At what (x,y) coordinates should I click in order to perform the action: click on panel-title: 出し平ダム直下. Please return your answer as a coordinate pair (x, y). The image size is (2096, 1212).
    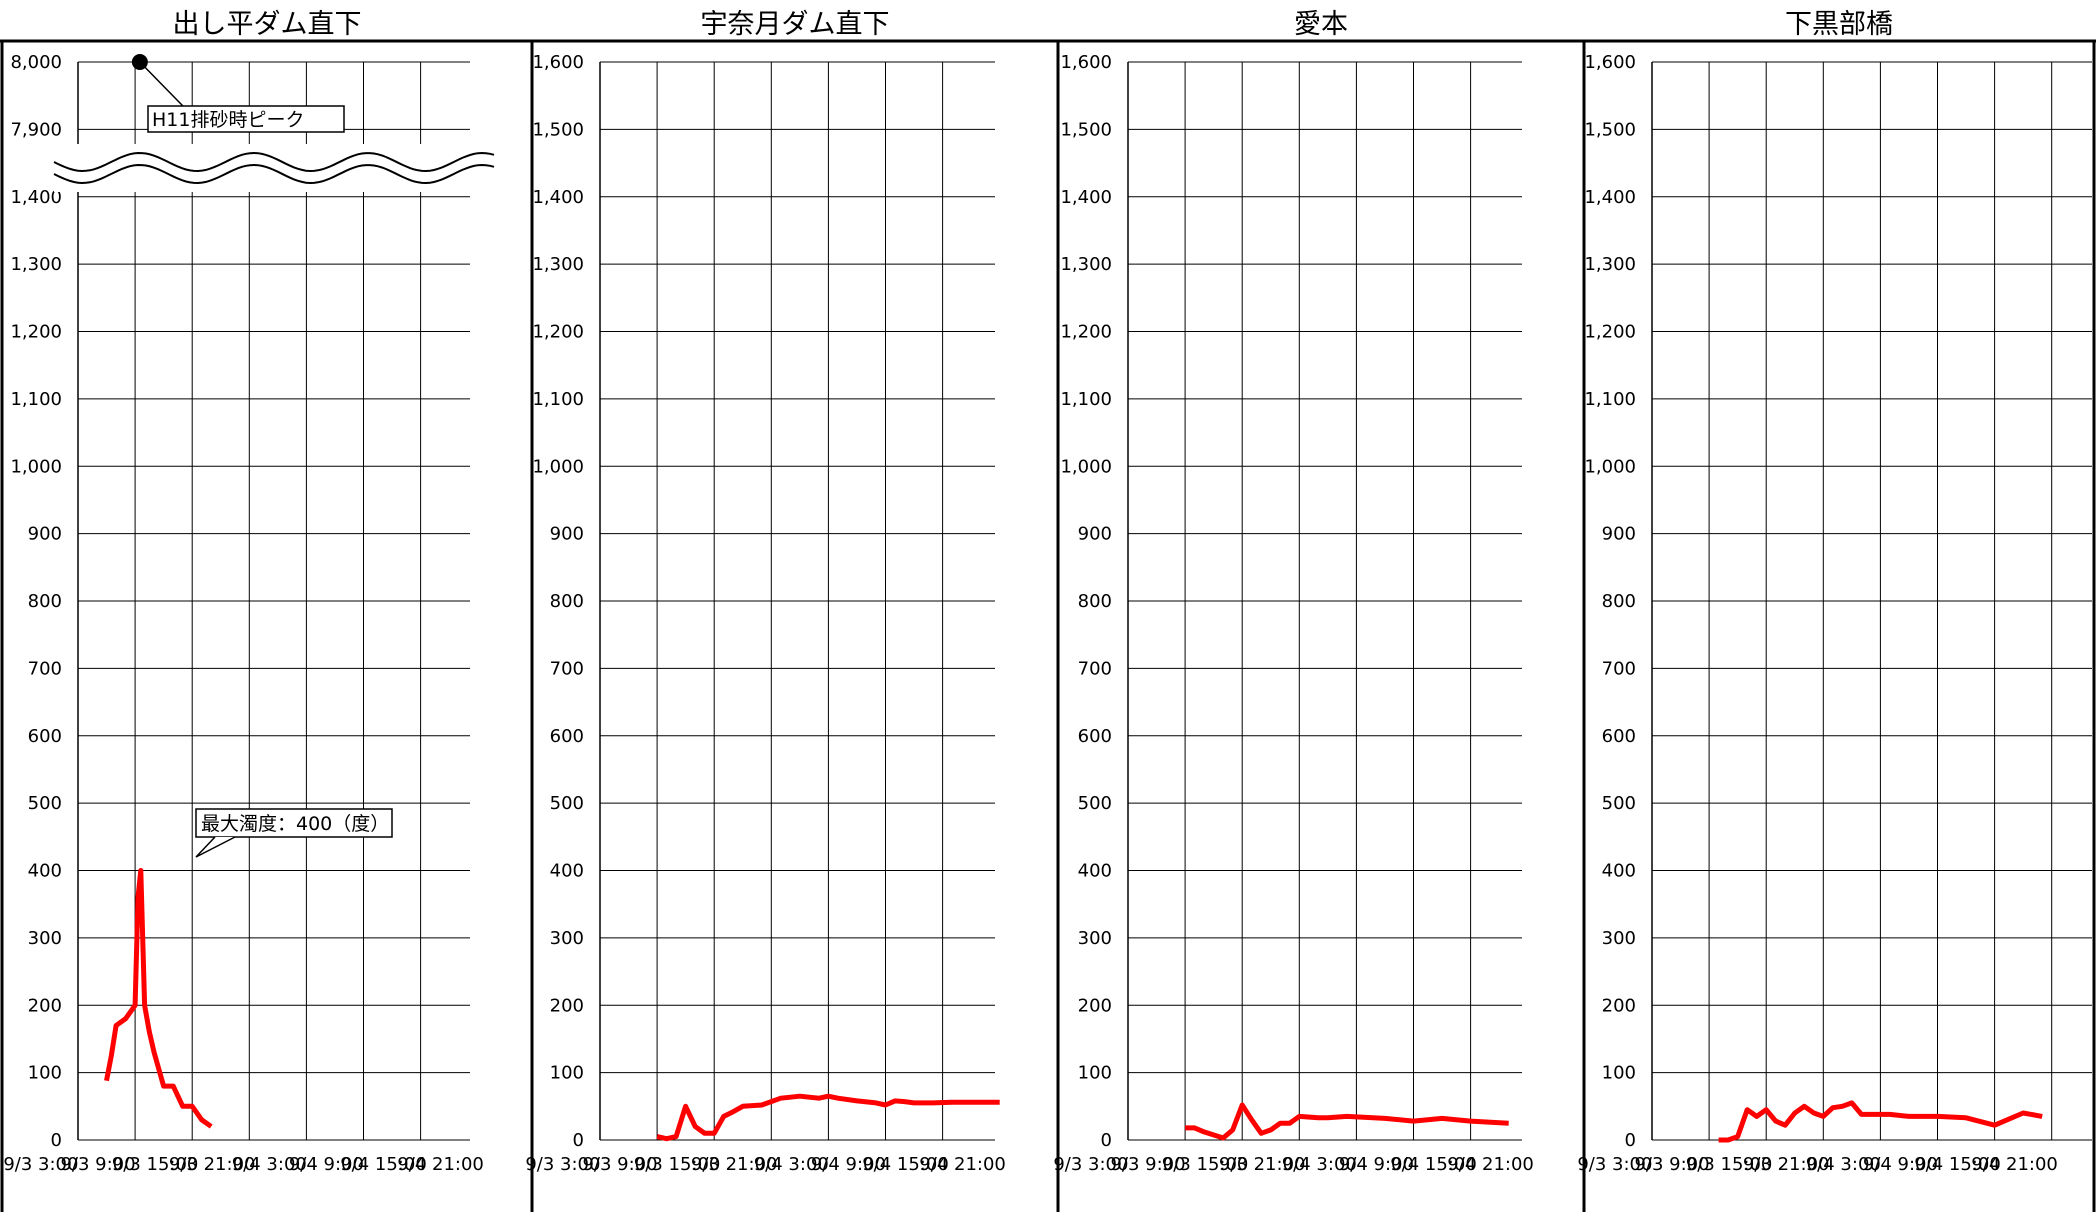
    Looking at the image, I should click on (267, 24).